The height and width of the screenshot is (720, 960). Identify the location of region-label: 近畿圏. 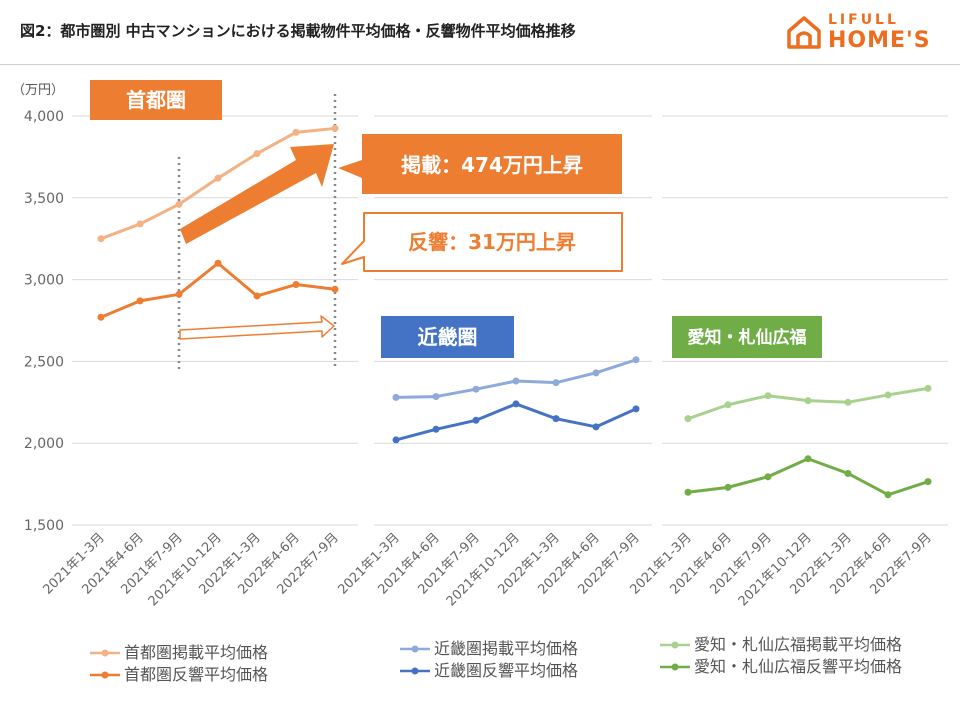
(448, 337).